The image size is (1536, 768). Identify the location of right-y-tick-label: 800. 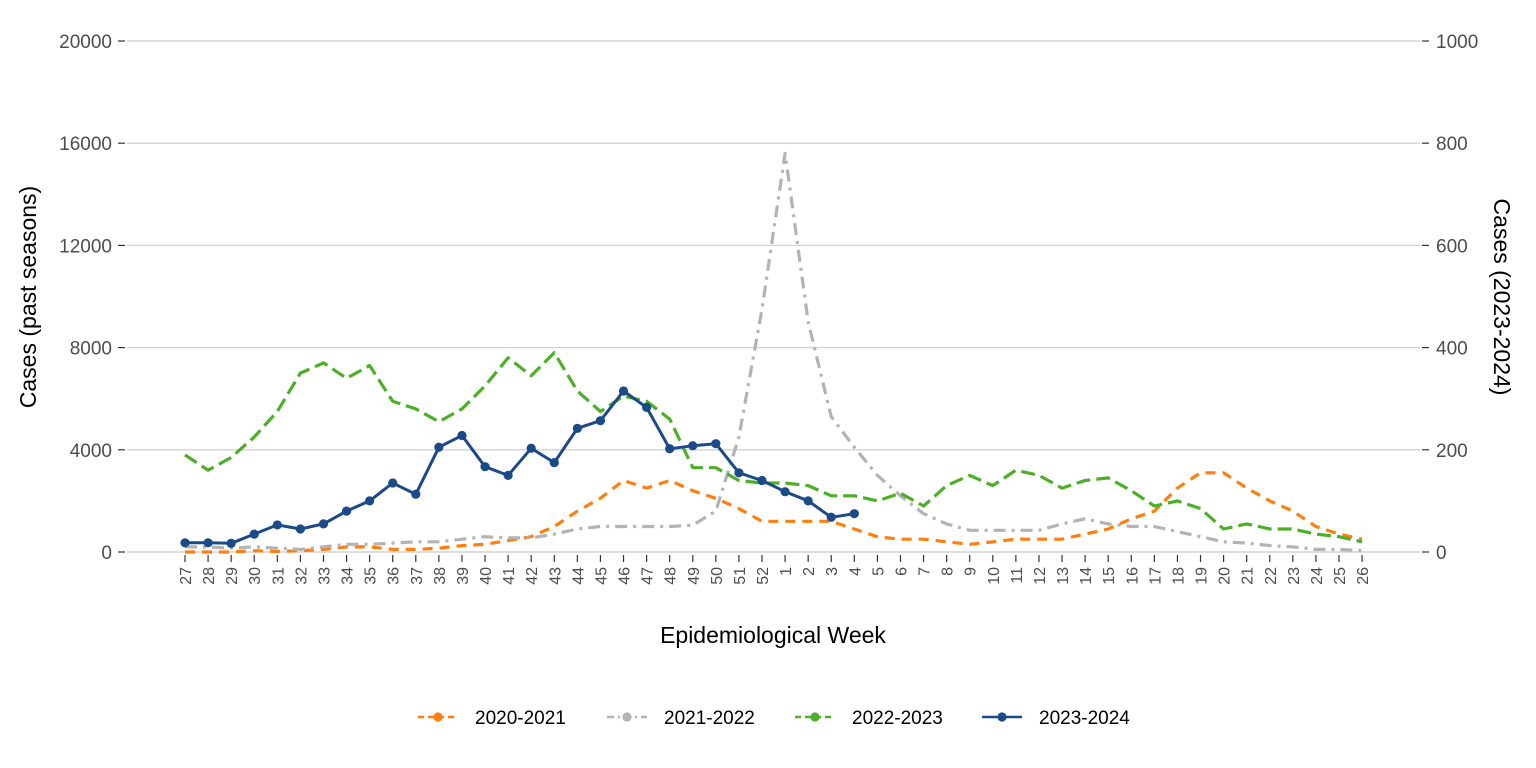
(1452, 144).